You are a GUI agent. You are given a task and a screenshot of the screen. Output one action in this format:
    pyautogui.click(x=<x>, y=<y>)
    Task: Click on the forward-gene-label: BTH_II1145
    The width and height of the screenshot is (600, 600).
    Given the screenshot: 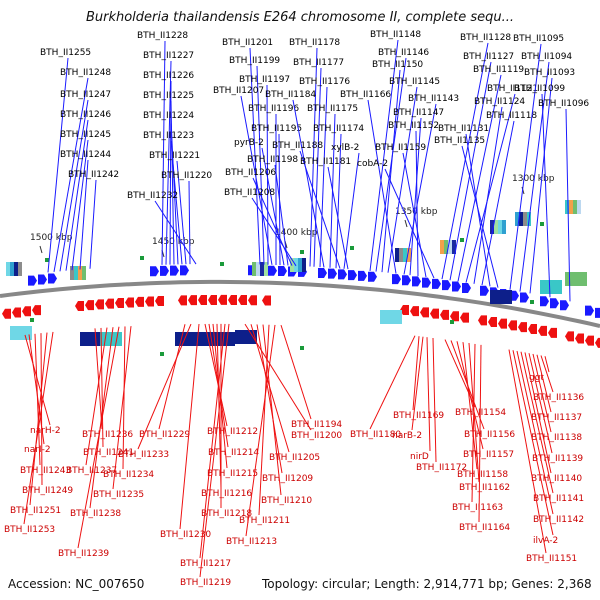 What is the action you would take?
    pyautogui.click(x=414, y=82)
    